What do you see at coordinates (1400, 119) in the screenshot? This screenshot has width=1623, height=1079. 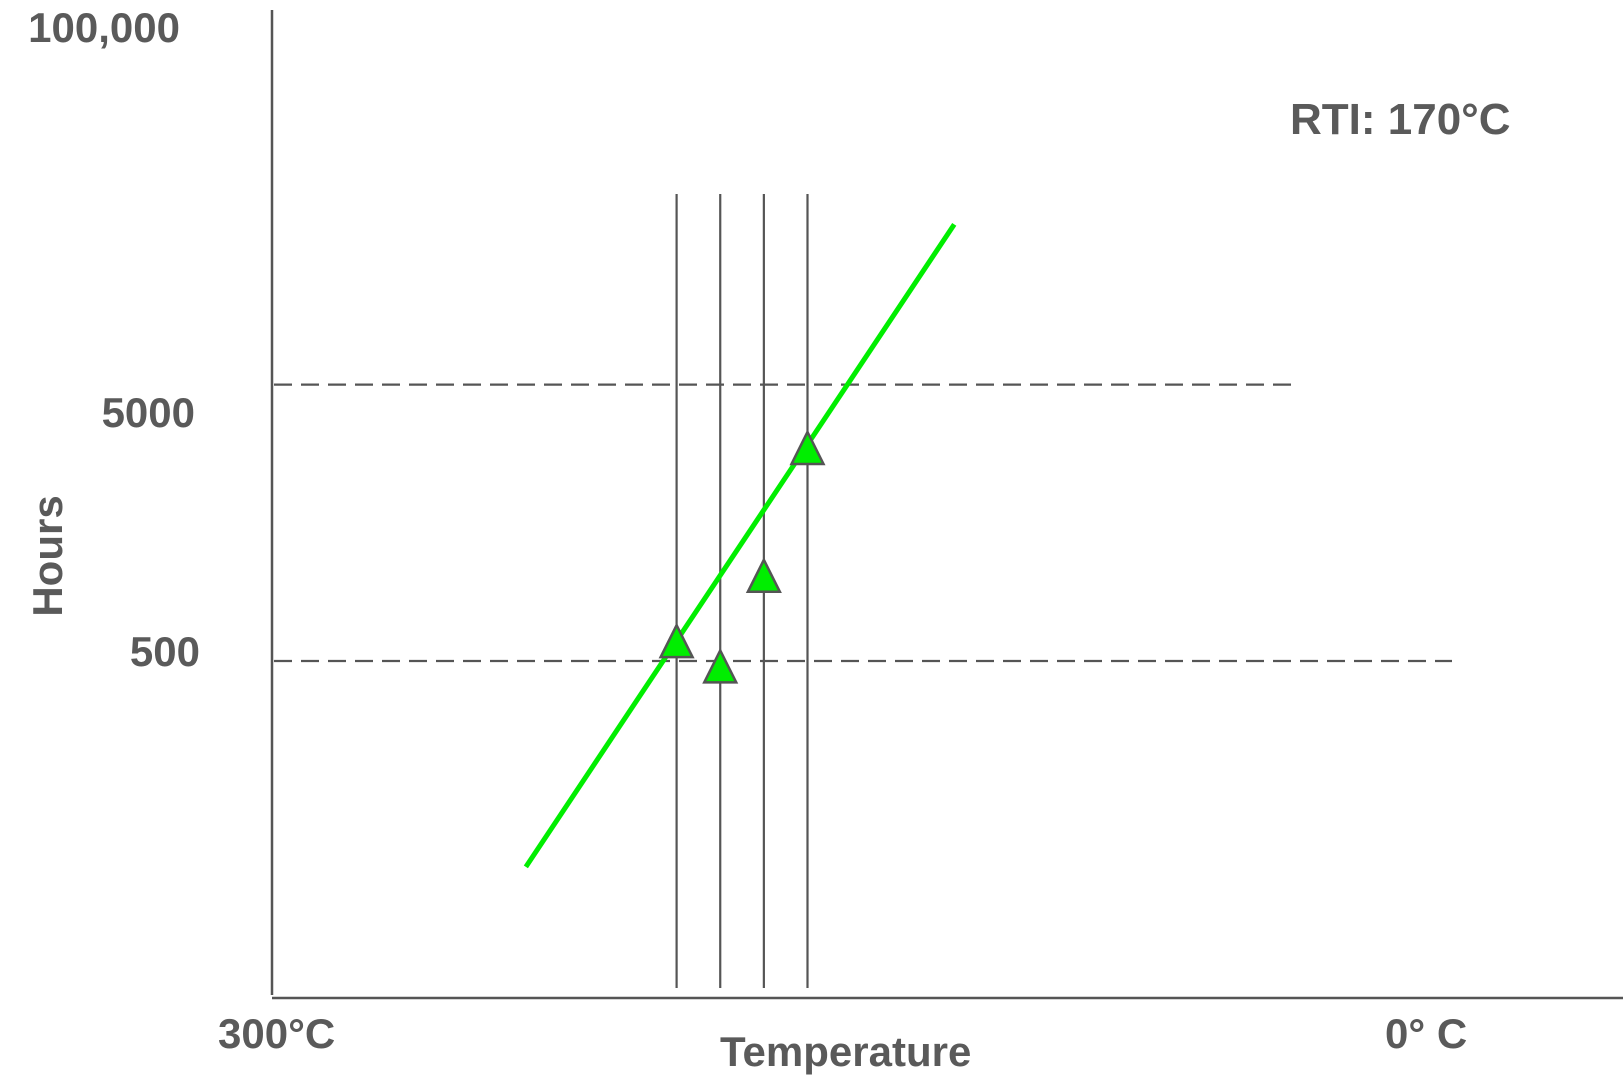 I see `rti-annotation: RTI: 170°C` at bounding box center [1400, 119].